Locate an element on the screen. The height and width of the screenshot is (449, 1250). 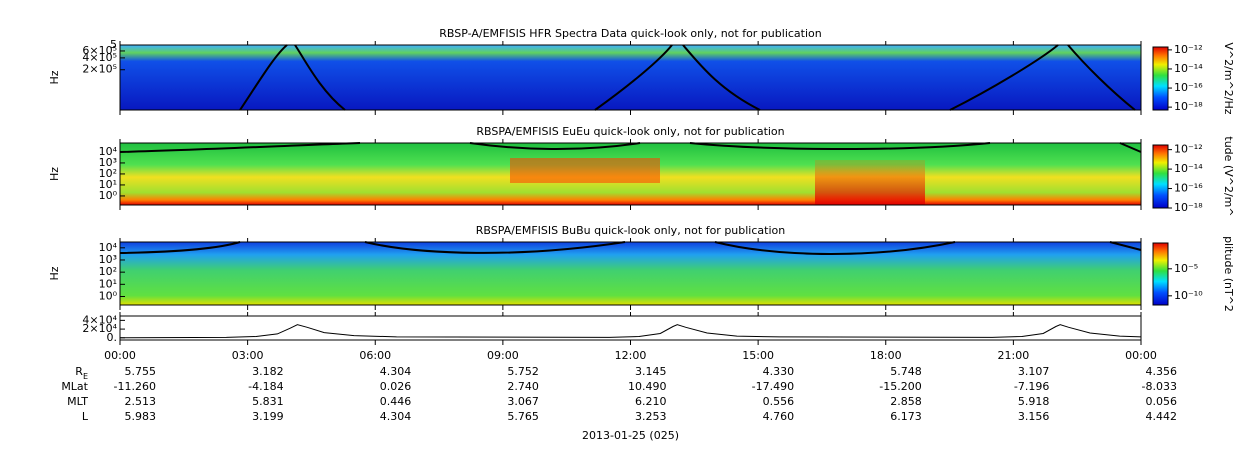
ephemeris-label: L is located at coordinates (85, 416).